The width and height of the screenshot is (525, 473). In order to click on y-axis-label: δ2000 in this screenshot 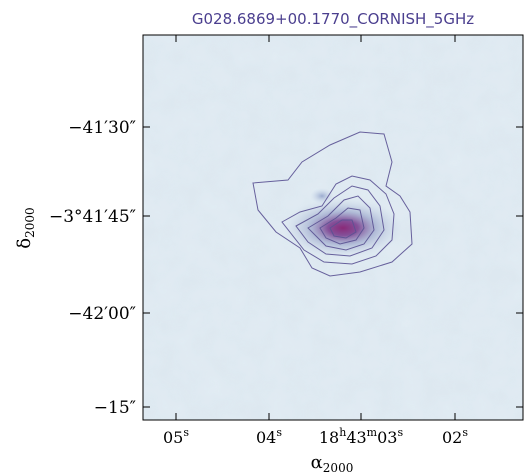, I will do `click(25, 227)`.